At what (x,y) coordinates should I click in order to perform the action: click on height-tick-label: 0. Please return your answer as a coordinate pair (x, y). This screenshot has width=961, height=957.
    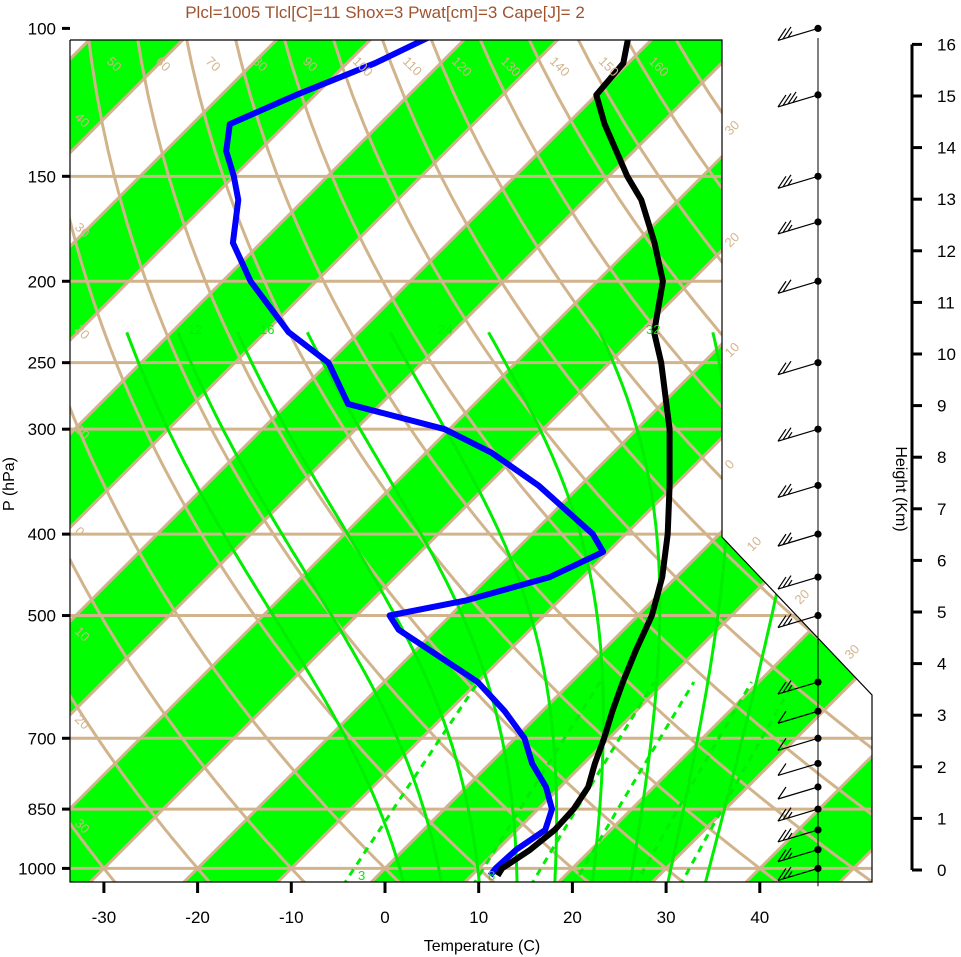
    Looking at the image, I should click on (941, 870).